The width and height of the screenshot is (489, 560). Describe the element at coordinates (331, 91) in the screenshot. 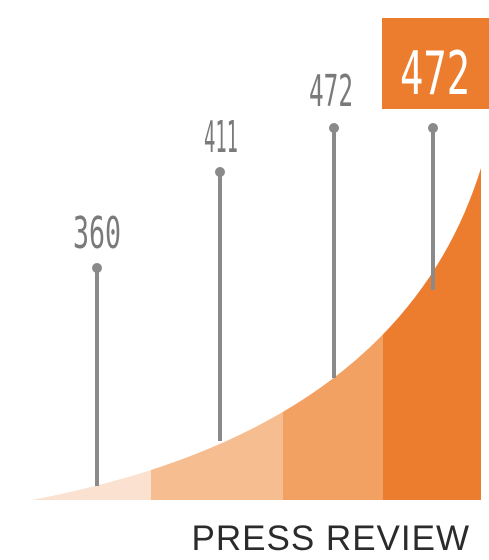

I see `value-label-3: 472` at that location.